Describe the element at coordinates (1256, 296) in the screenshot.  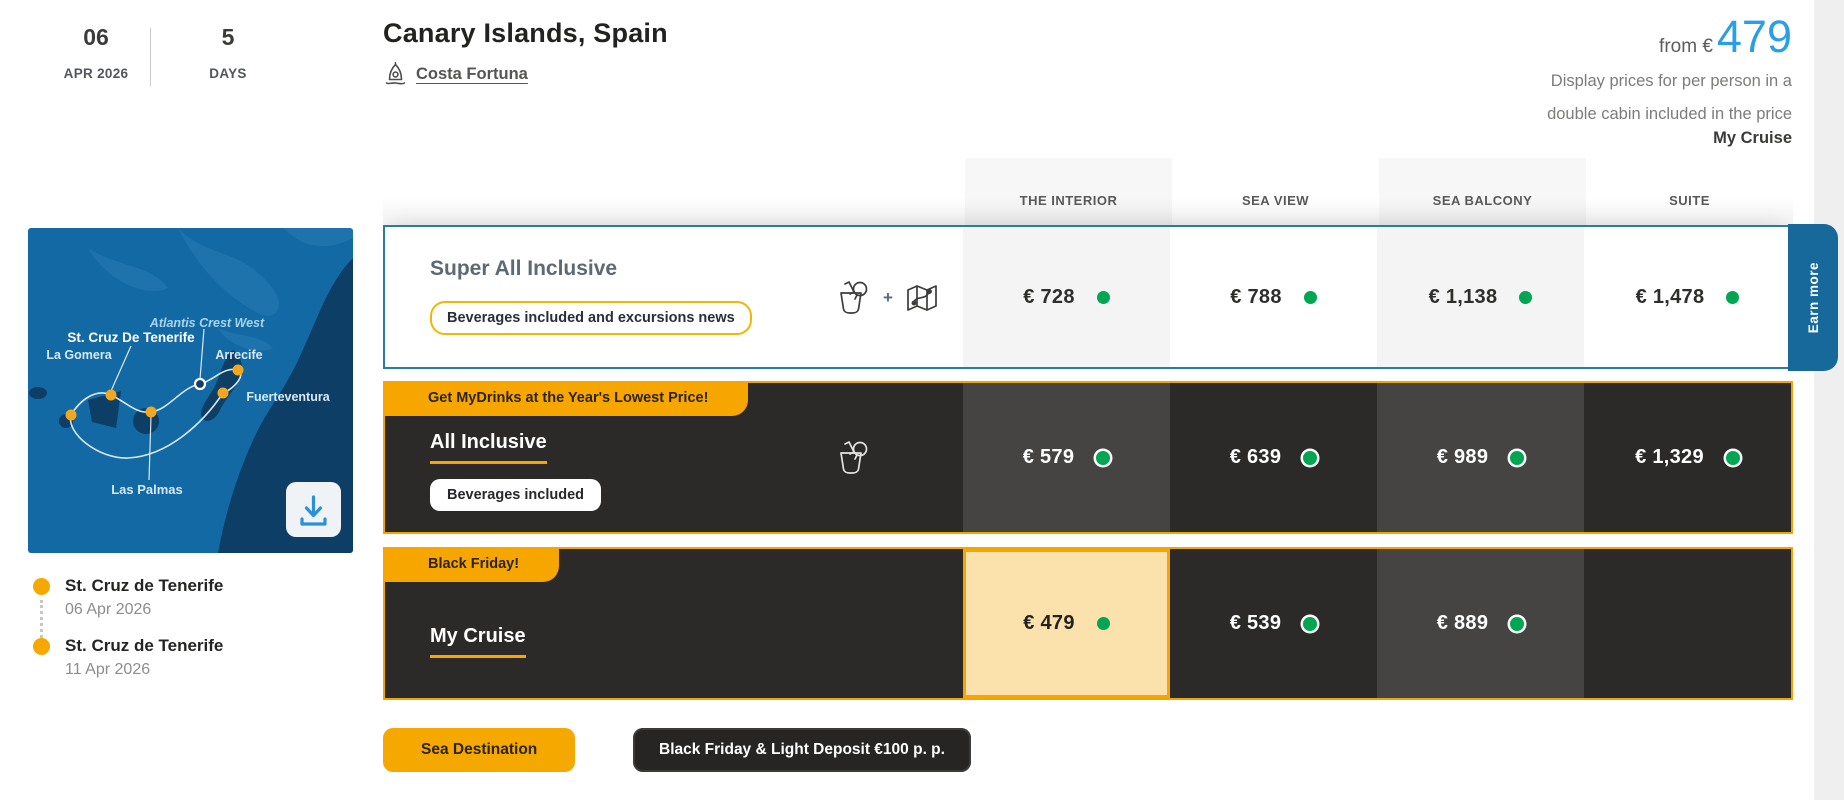
I see `price-value: € 788` at that location.